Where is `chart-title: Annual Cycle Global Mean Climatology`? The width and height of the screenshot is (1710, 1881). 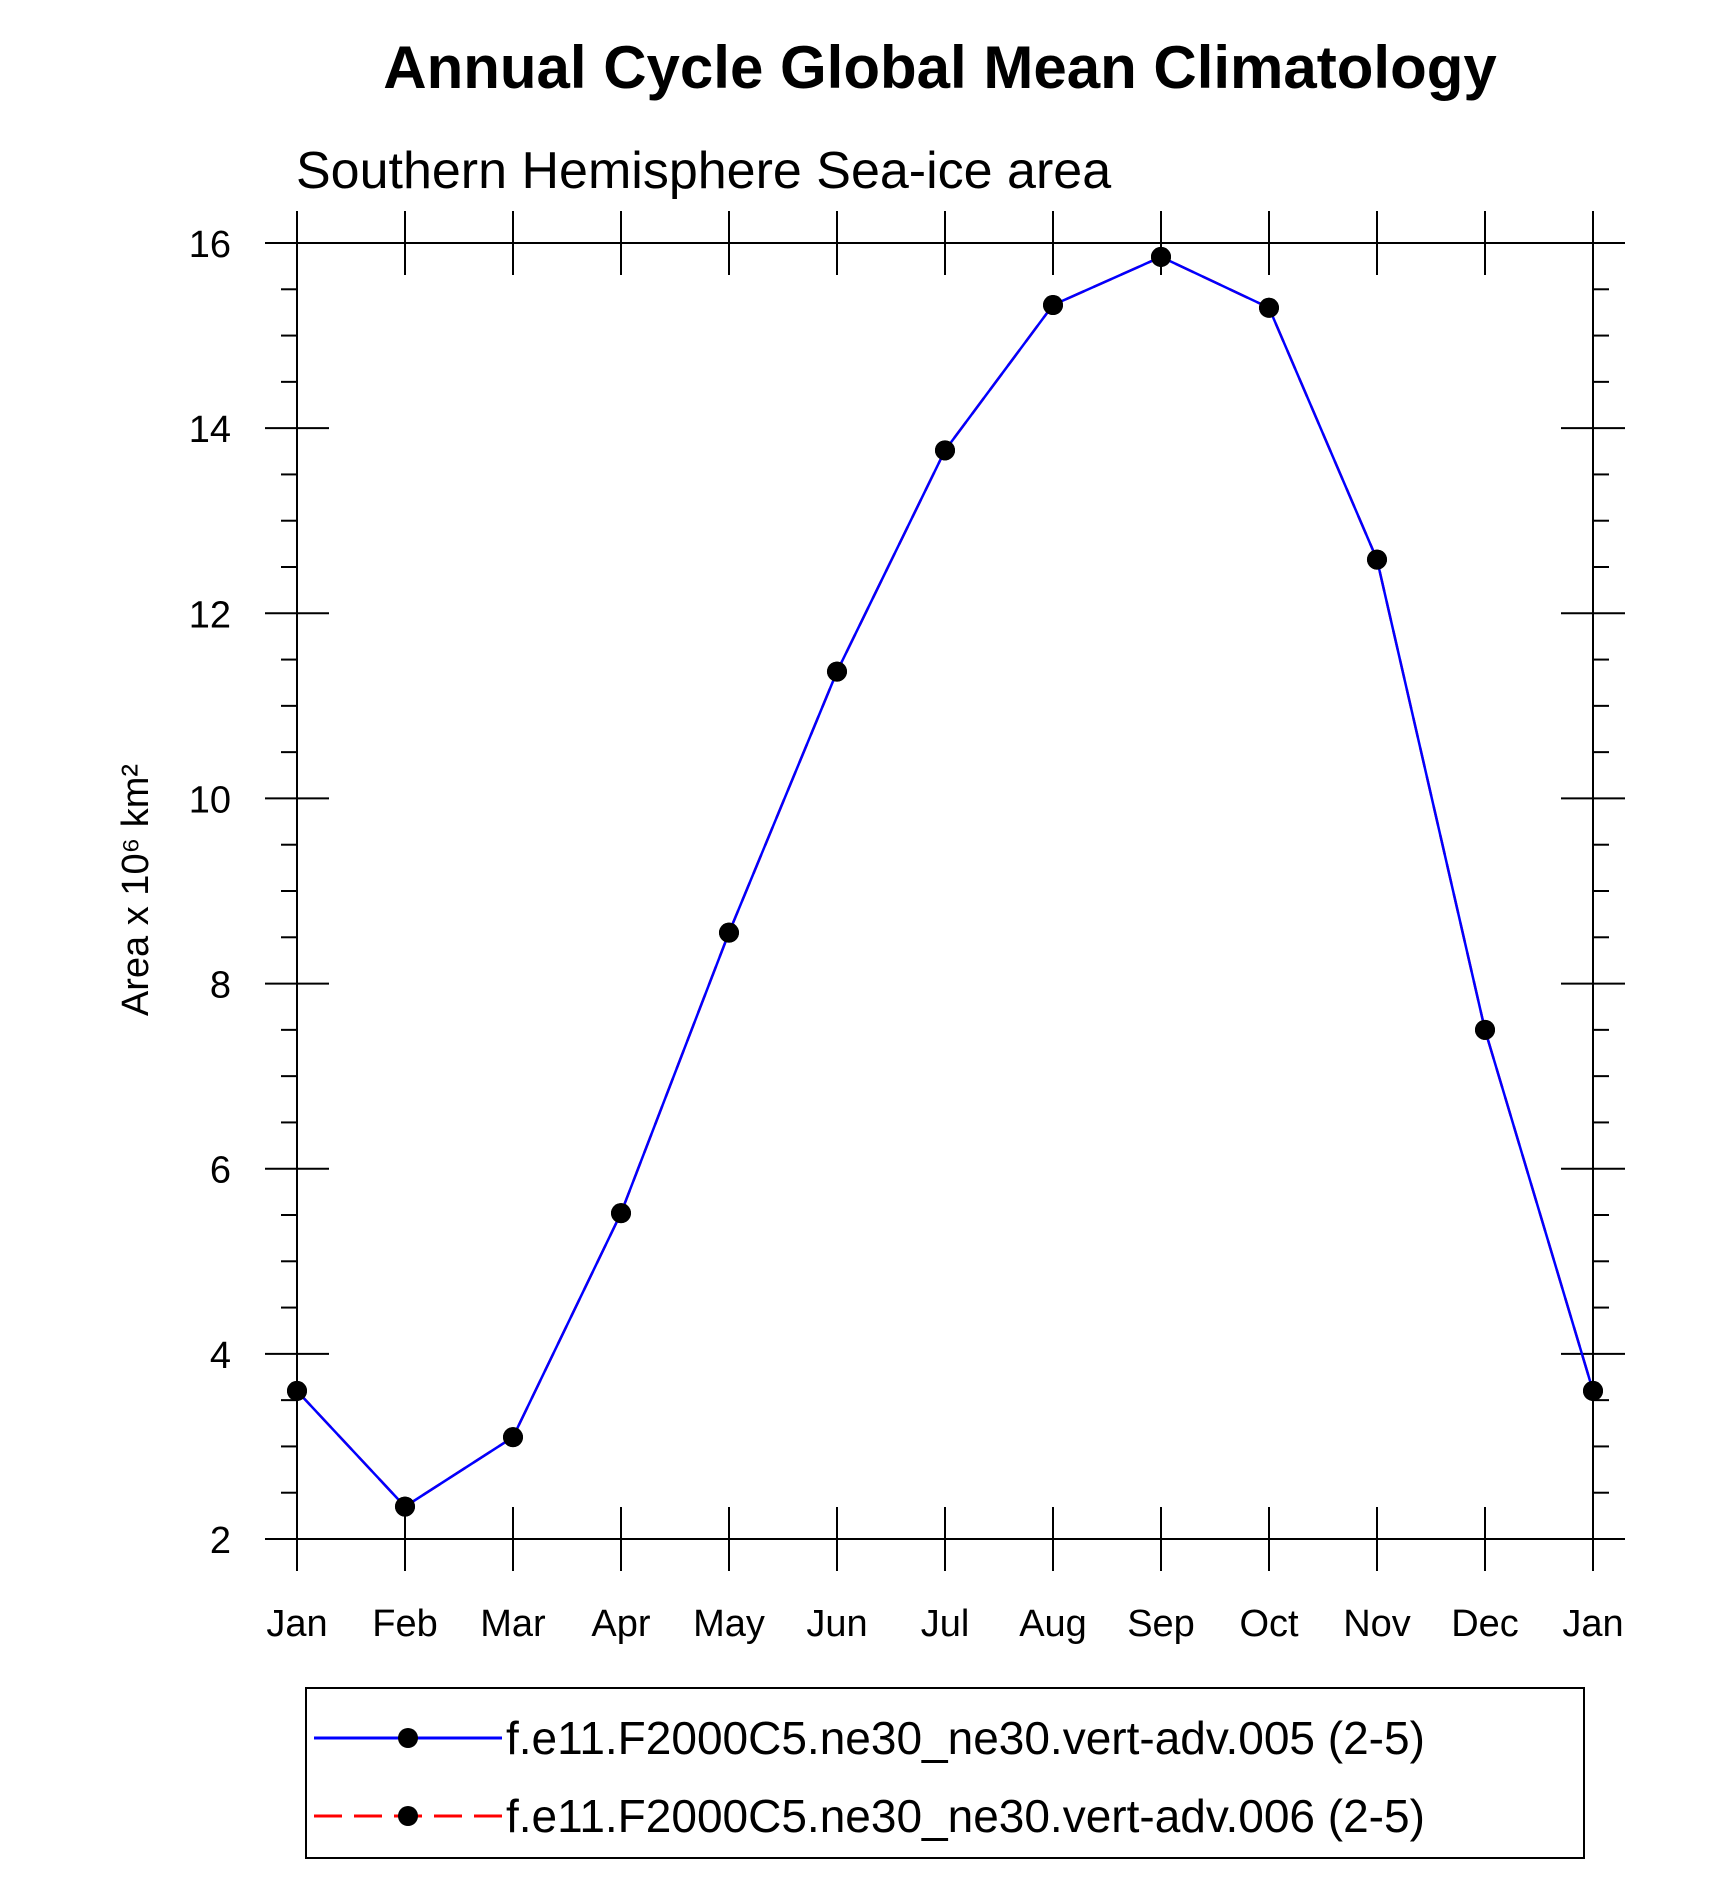
chart-title: Annual Cycle Global Mean Climatology is located at coordinates (940, 67).